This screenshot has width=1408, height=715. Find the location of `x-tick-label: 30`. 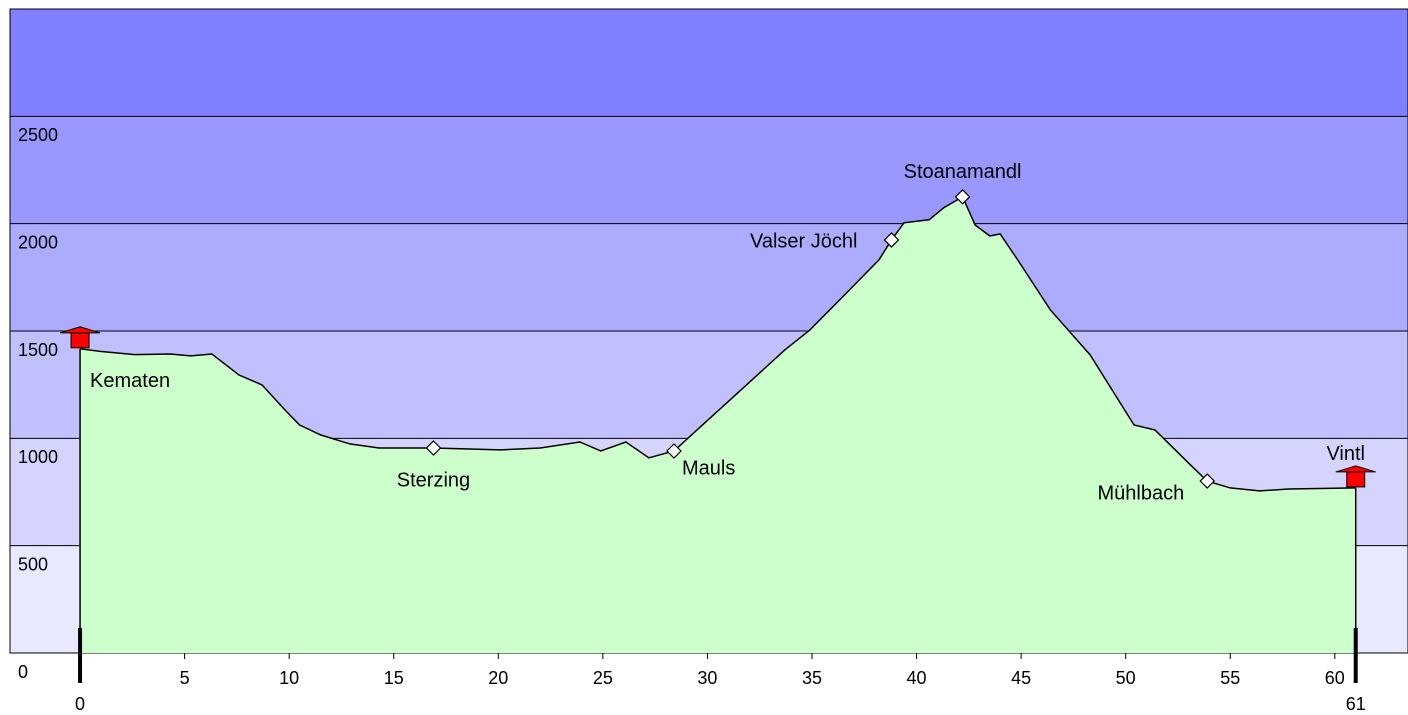

x-tick-label: 30 is located at coordinates (707, 678).